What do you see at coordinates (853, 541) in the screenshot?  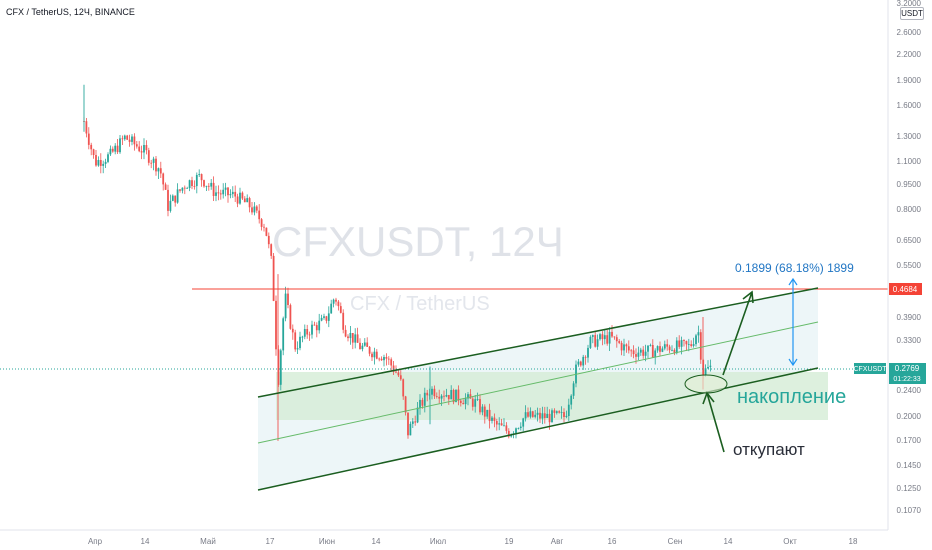 I see `time-tick-label: 18` at bounding box center [853, 541].